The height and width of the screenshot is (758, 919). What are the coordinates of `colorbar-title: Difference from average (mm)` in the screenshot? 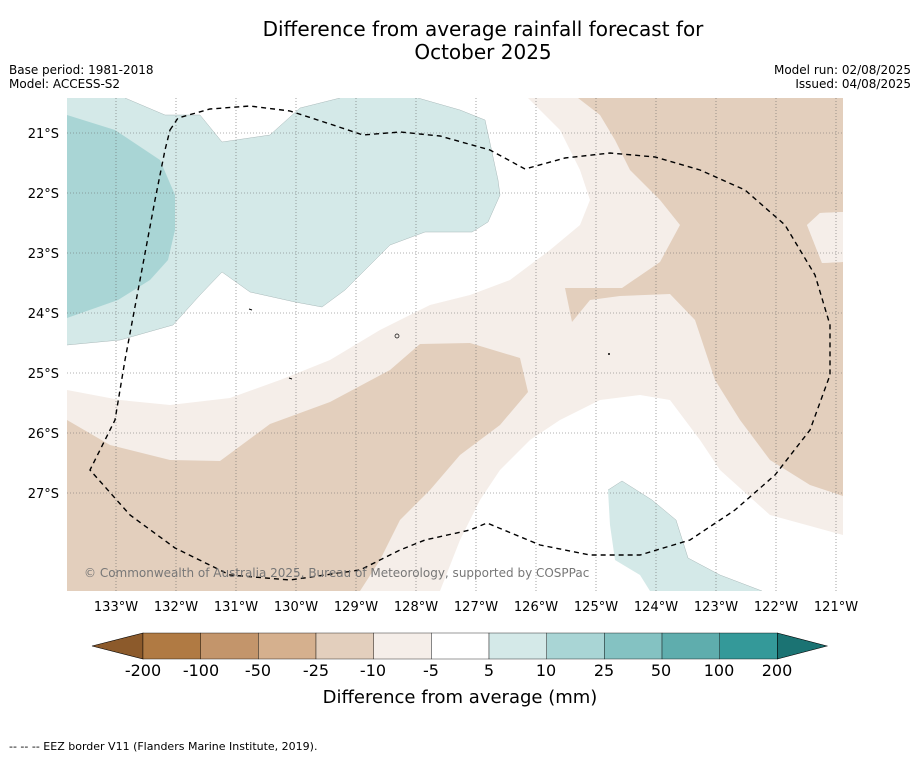 It's located at (460, 697).